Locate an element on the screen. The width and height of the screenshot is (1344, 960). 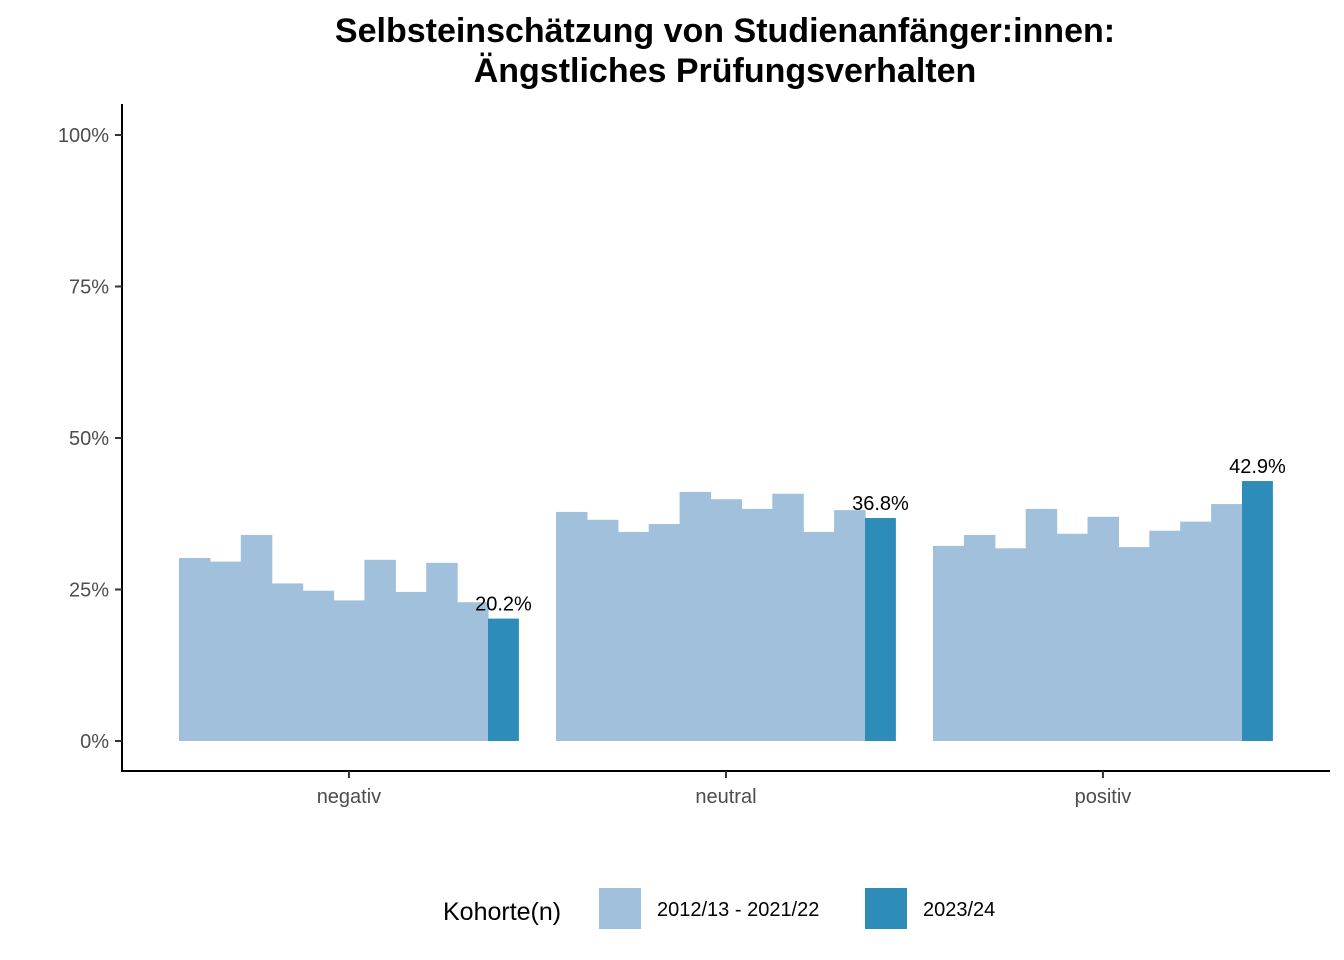
legend-label-1: 2023/24 is located at coordinates (959, 910).